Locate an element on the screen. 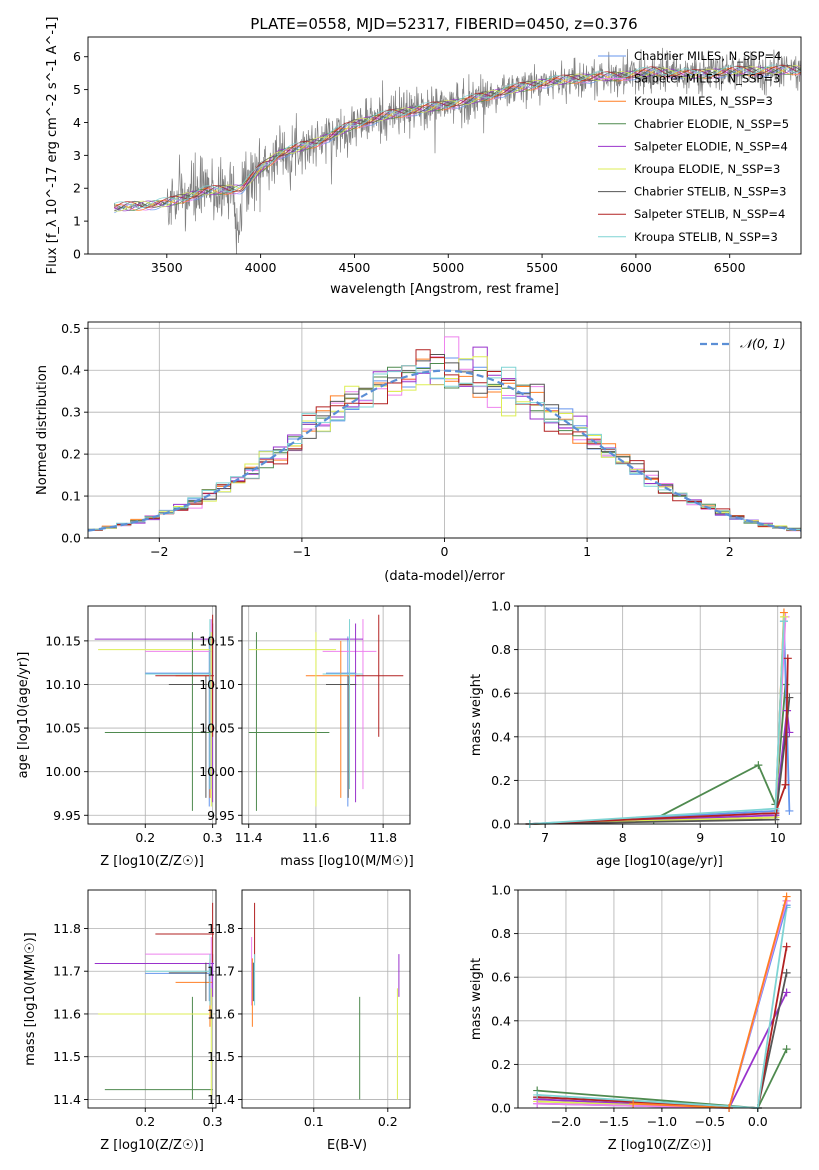 This screenshot has height=1170, width=819. legend-label: Chabrier STELIB, N_SSP=3 is located at coordinates (710, 192).